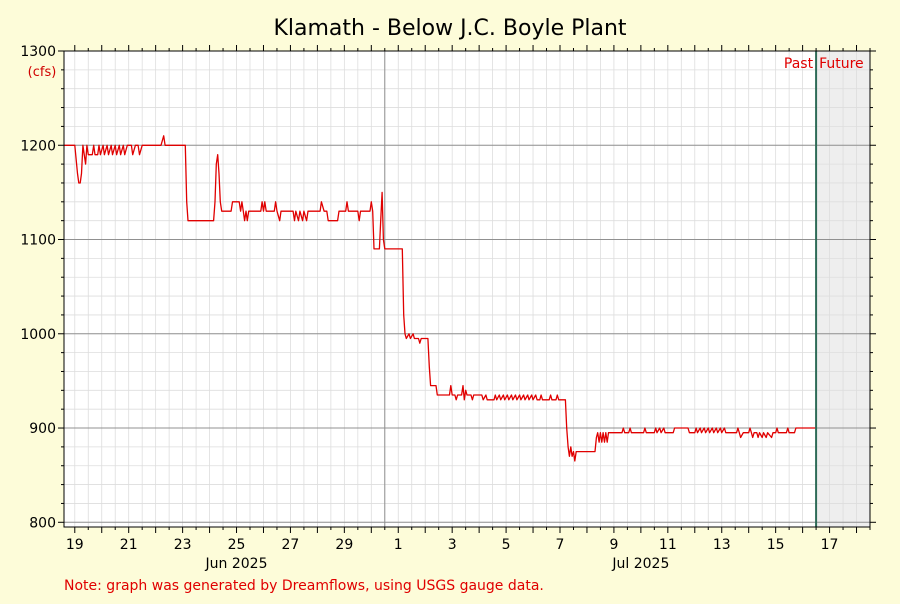  What do you see at coordinates (38, 146) in the screenshot?
I see `y-tick-label: 1200` at bounding box center [38, 146].